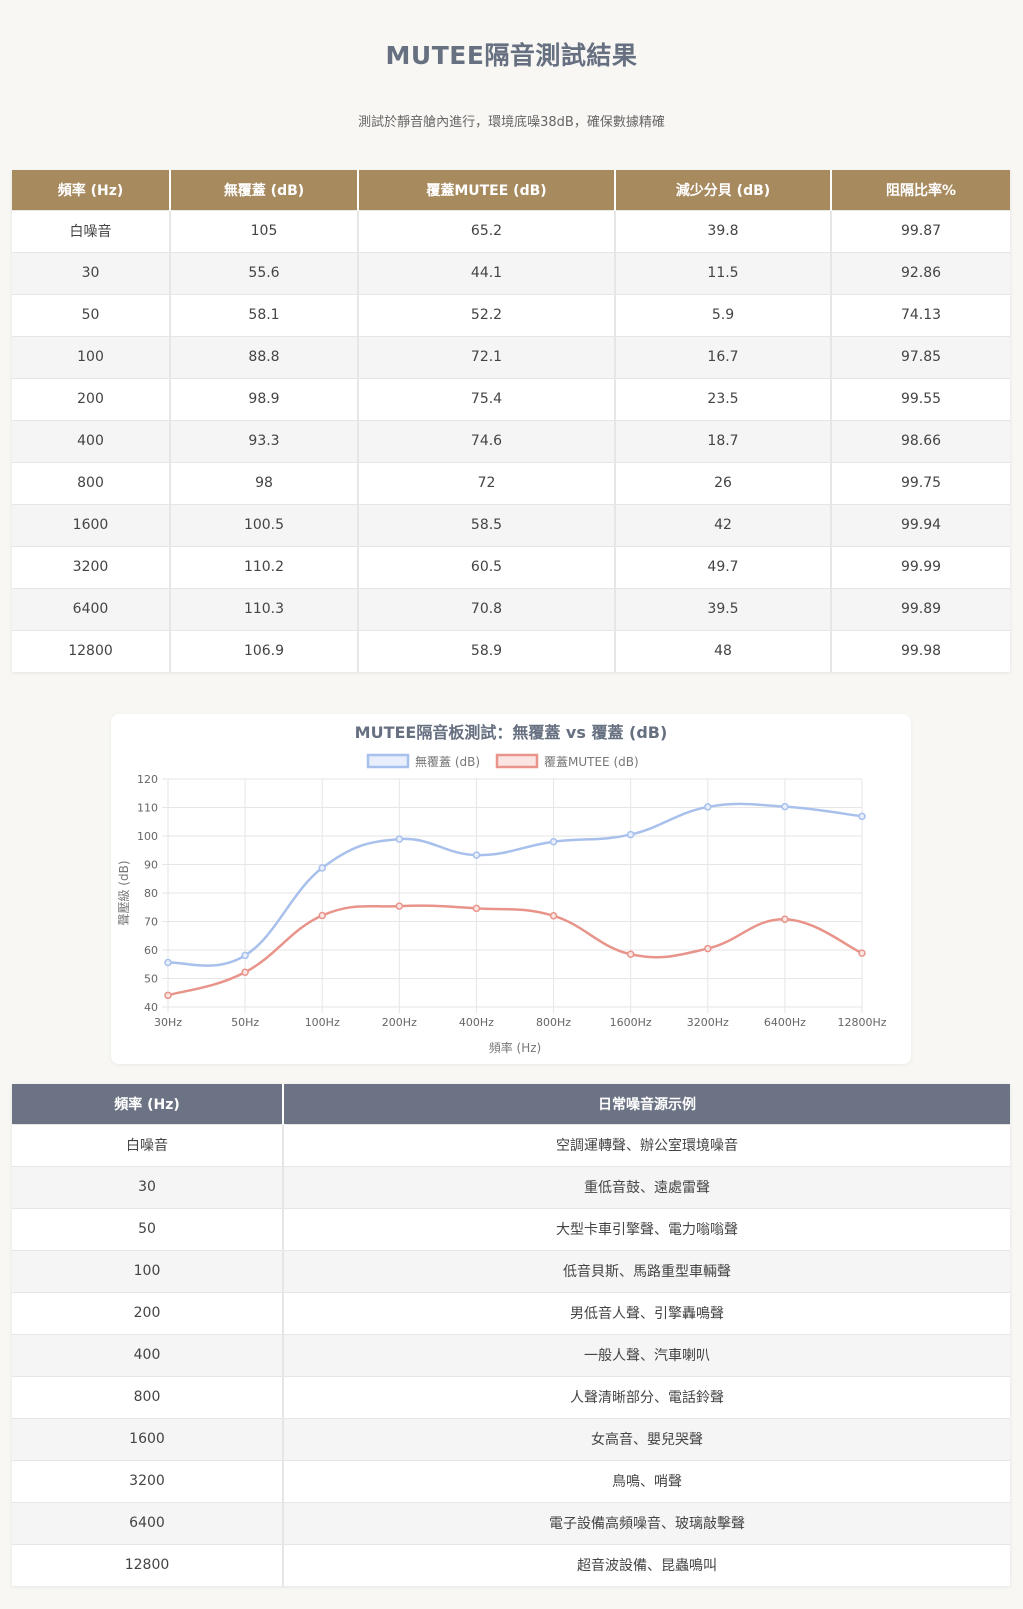 This screenshot has width=1023, height=1609. What do you see at coordinates (487, 230) in the screenshot?
I see `results-row-cell: 65.2` at bounding box center [487, 230].